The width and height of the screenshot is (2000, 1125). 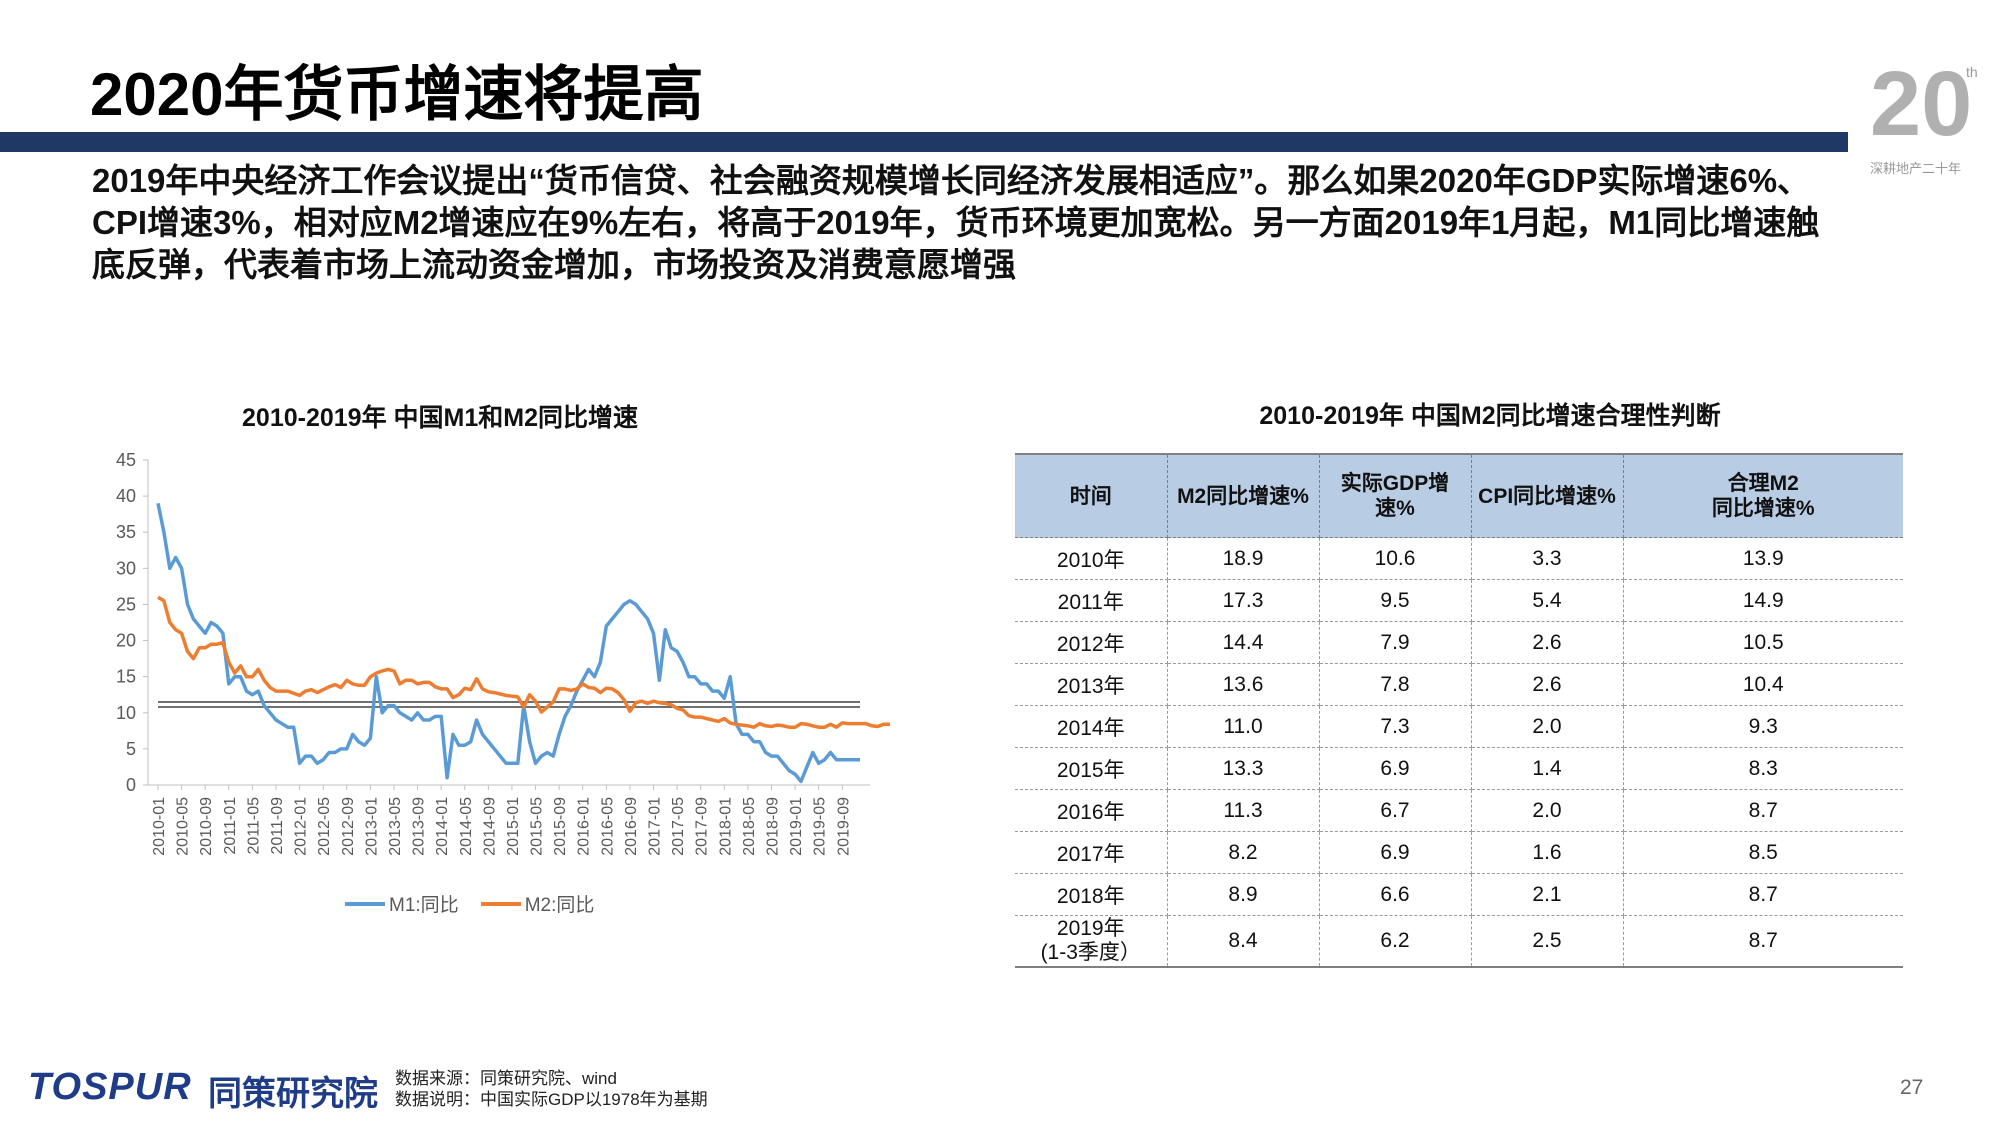 I want to click on x-tick-label: 2010-01, so click(x=159, y=826).